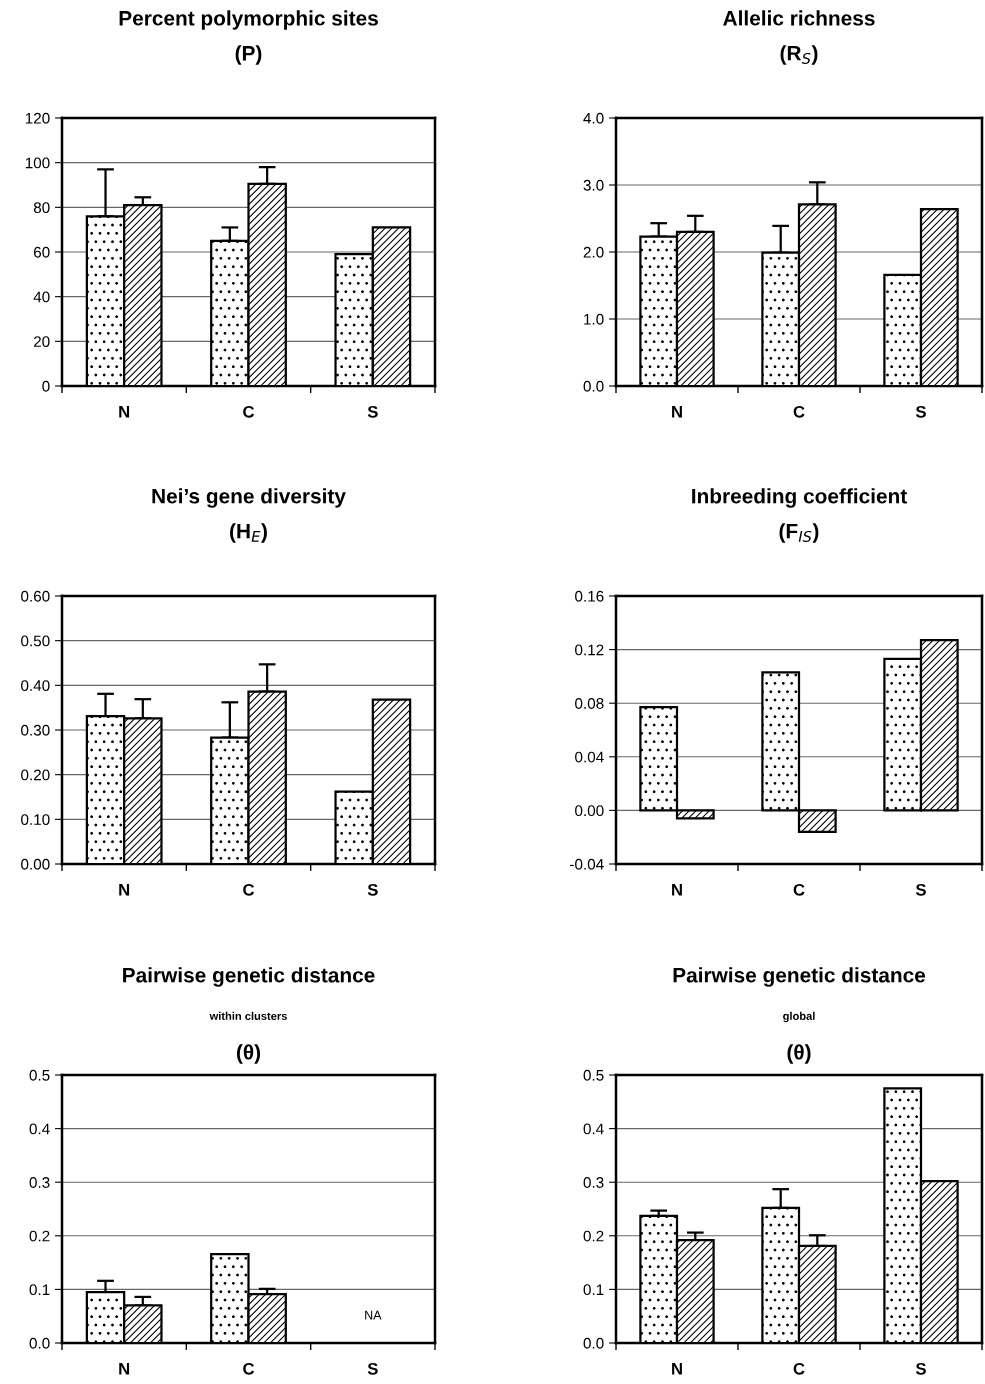  What do you see at coordinates (589, 650) in the screenshot?
I see `y-tick-label: 0.12` at bounding box center [589, 650].